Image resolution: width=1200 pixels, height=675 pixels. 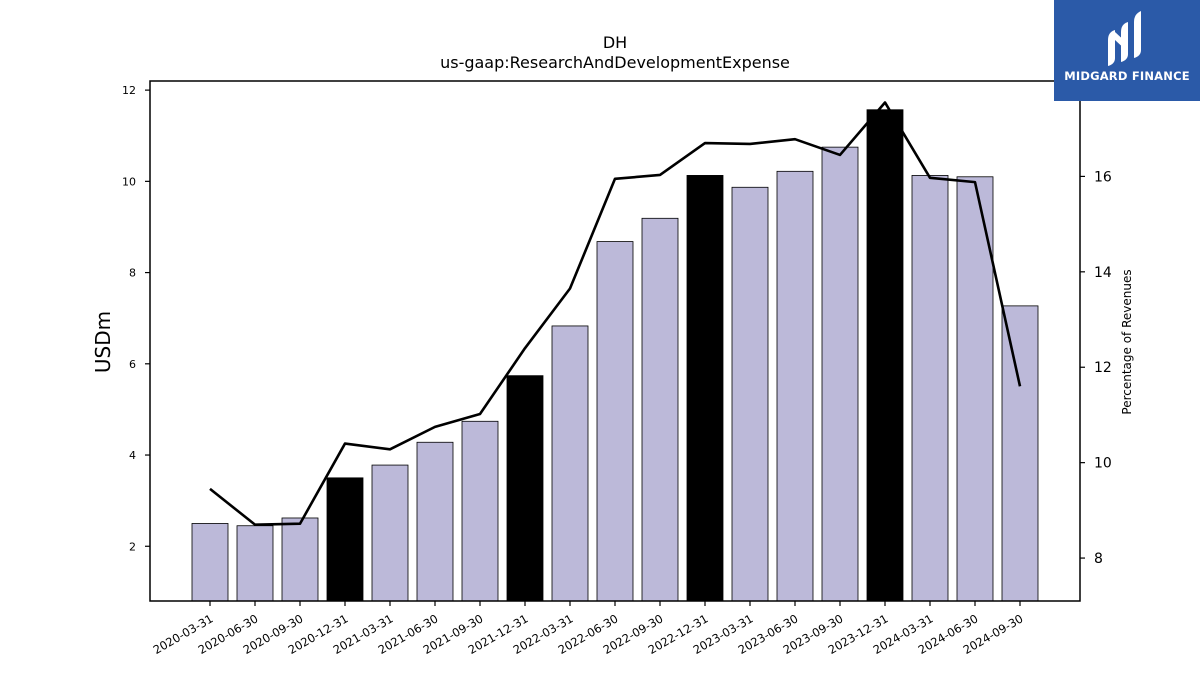 What do you see at coordinates (129, 181) in the screenshot?
I see `y-tick-label: 10` at bounding box center [129, 181].